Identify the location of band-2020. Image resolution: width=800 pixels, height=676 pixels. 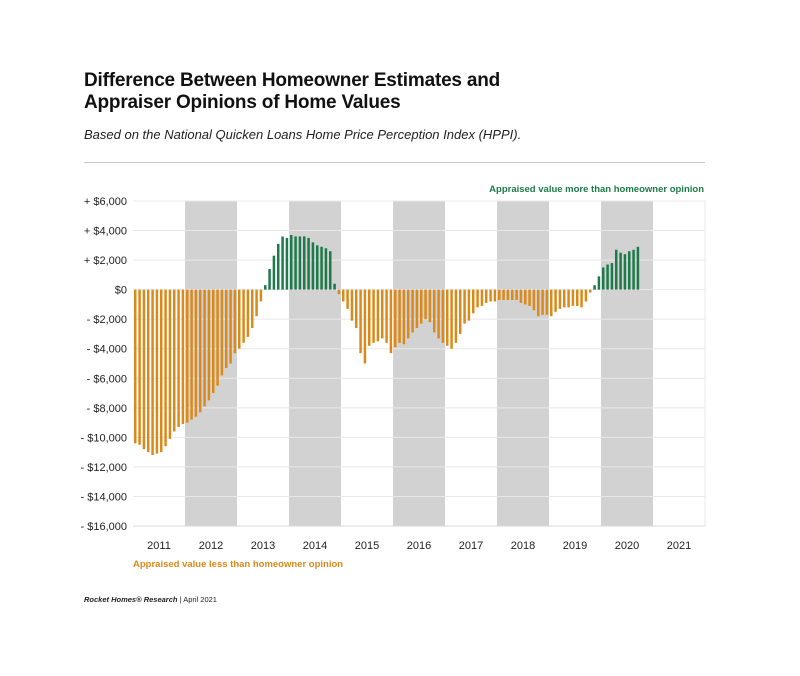
(627, 363).